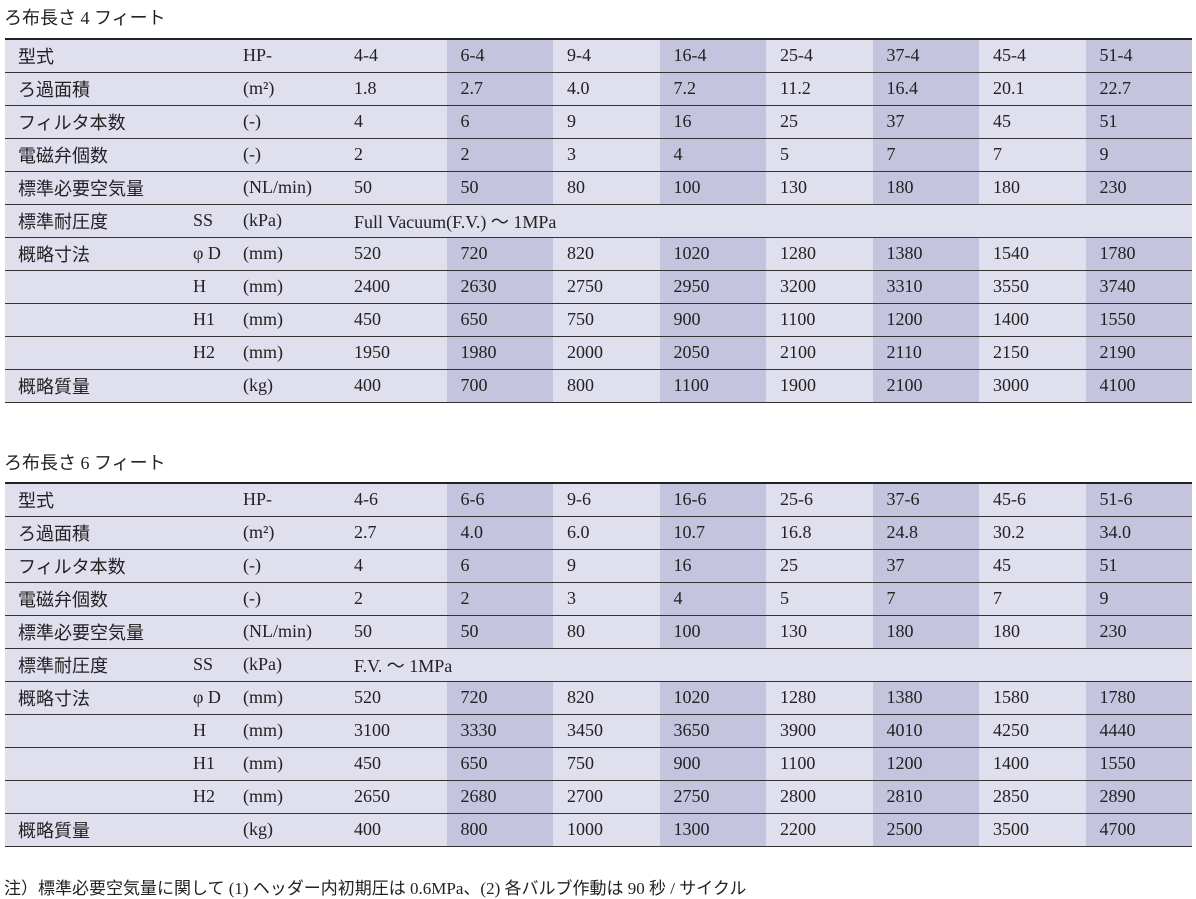 This screenshot has height=899, width=1196. What do you see at coordinates (598, 763) in the screenshot?
I see `table-row: H1 (mm) 450 650 750 900 1100 1200 1400 1550` at bounding box center [598, 763].